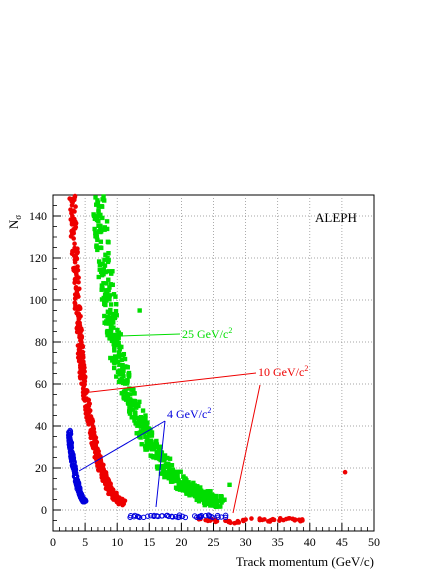 The image size is (447, 578). I want to click on y-tick-label: 0, so click(44, 510).